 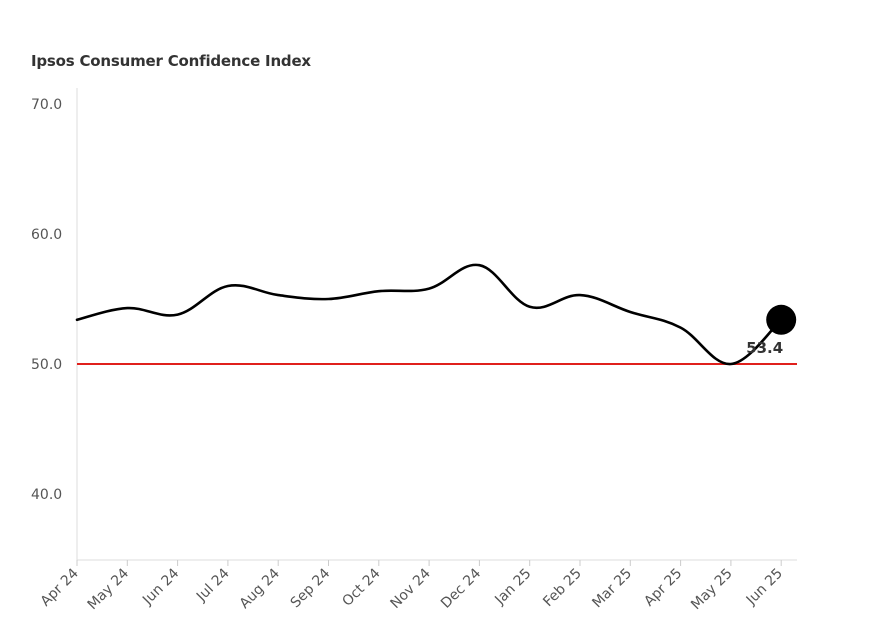 I want to click on x-tick-label: May 24, so click(x=109, y=589).